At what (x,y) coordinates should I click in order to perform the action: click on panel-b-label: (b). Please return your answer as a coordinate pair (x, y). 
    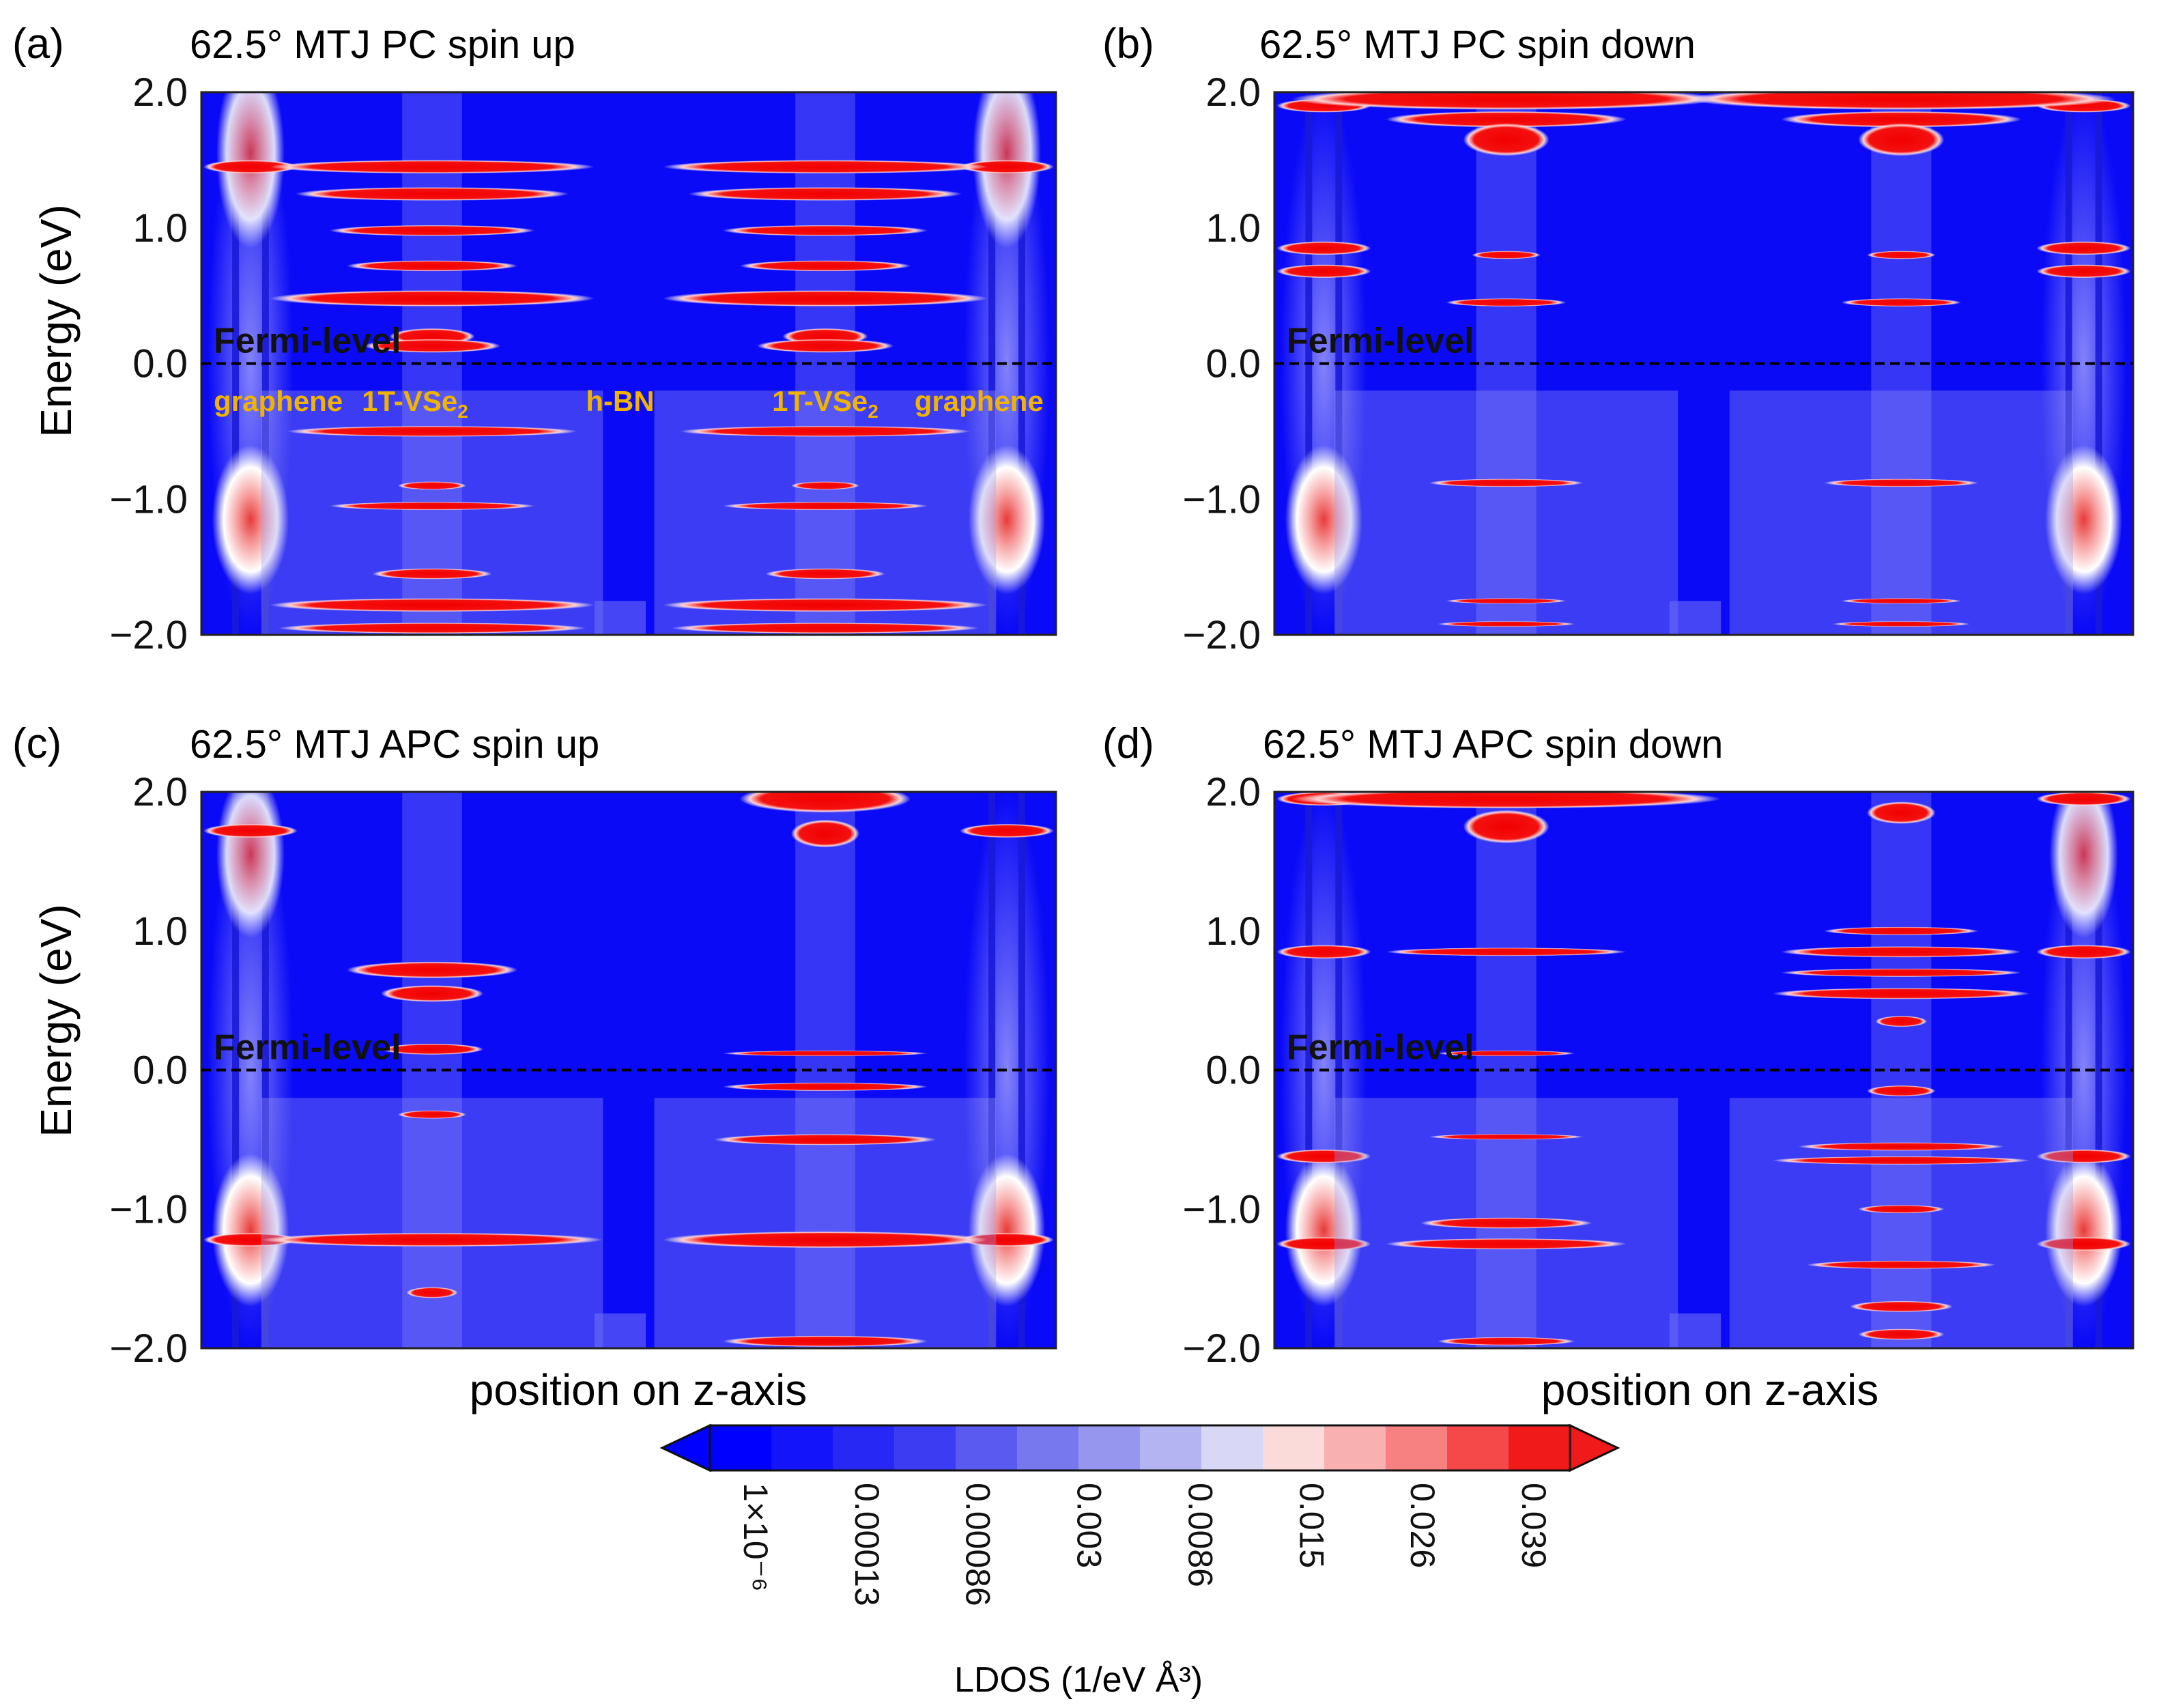
    Looking at the image, I should click on (1128, 44).